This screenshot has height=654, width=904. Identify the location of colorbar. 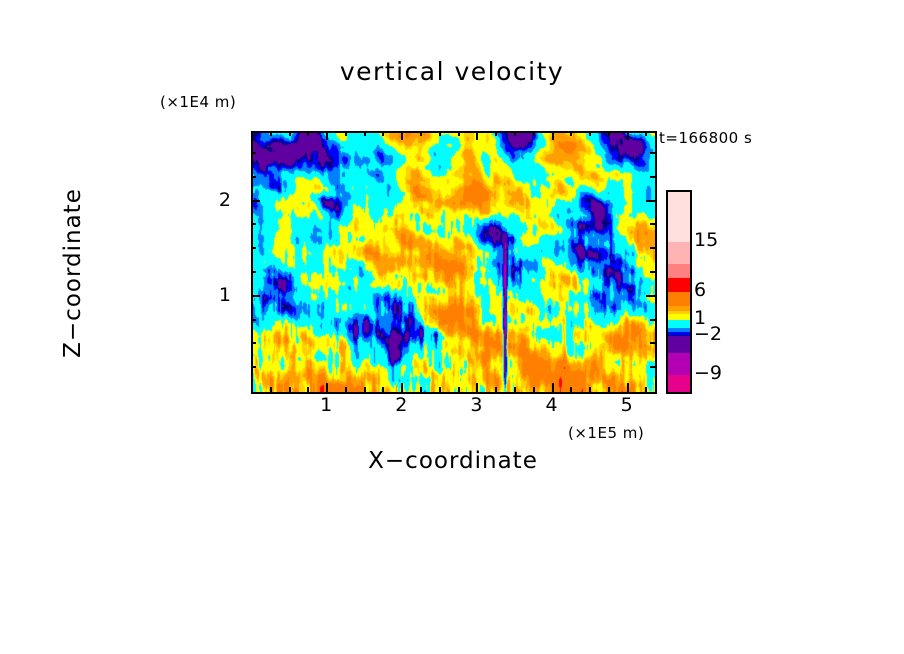
(679, 292).